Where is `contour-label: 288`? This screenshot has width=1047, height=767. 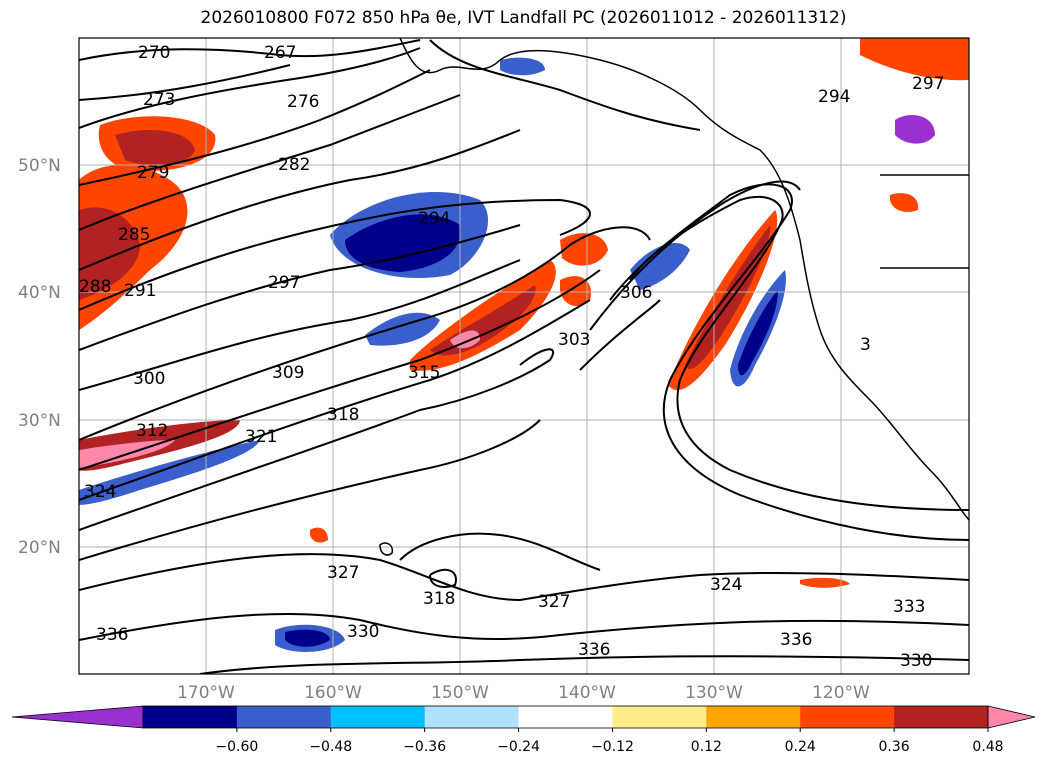 contour-label: 288 is located at coordinates (95, 287).